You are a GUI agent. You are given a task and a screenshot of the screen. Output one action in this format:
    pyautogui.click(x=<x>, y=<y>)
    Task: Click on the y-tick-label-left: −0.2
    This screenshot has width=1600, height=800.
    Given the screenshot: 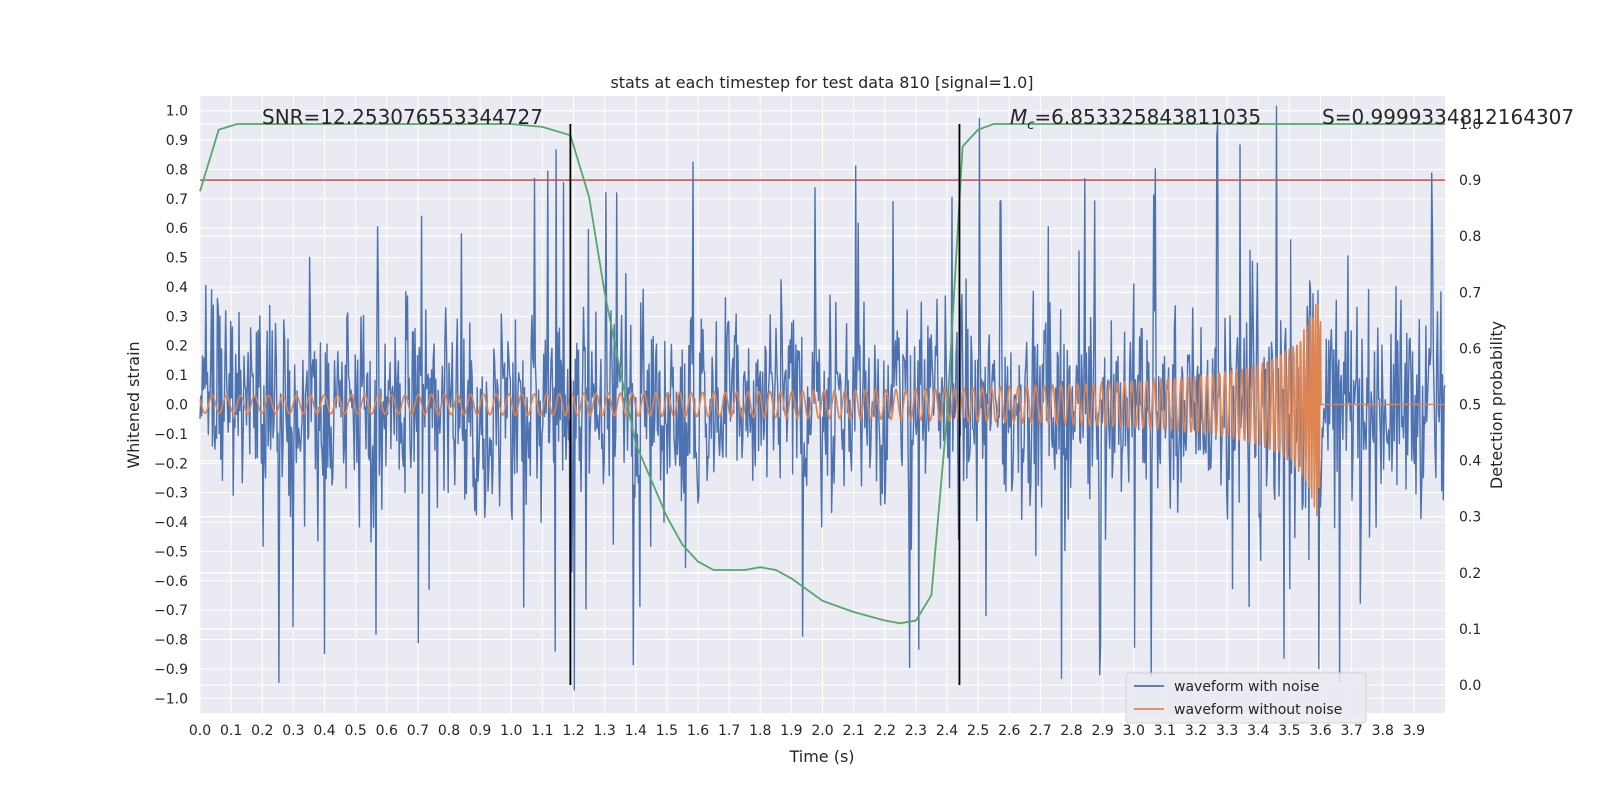 What is the action you would take?
    pyautogui.click(x=171, y=464)
    